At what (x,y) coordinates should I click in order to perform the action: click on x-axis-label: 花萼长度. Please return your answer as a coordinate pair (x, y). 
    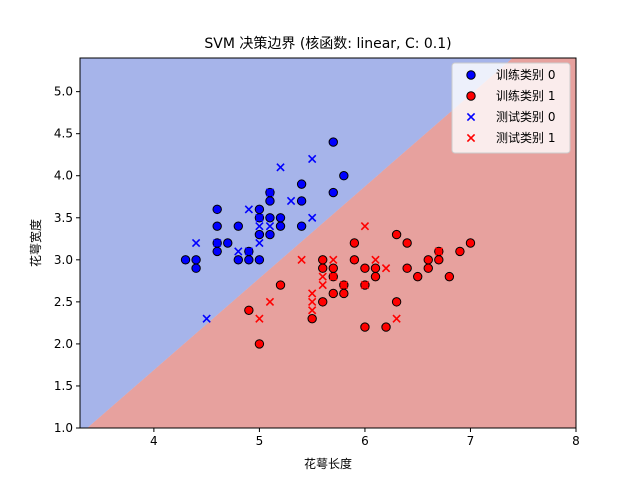
    Looking at the image, I should click on (328, 463).